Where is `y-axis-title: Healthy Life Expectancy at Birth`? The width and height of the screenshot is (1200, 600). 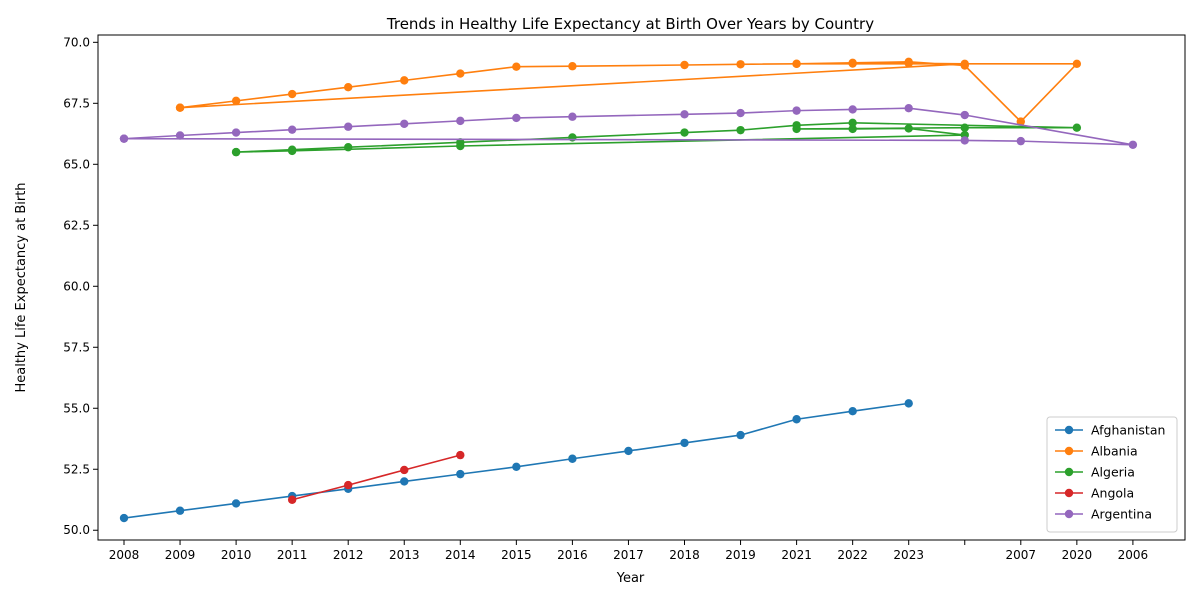 y-axis-title: Healthy Life Expectancy at Birth is located at coordinates (21, 287).